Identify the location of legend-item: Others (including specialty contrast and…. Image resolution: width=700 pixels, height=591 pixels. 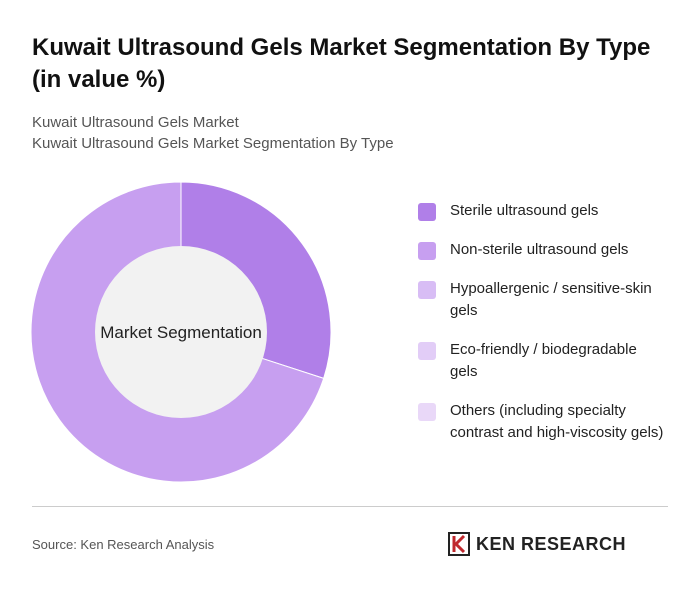
(548, 422).